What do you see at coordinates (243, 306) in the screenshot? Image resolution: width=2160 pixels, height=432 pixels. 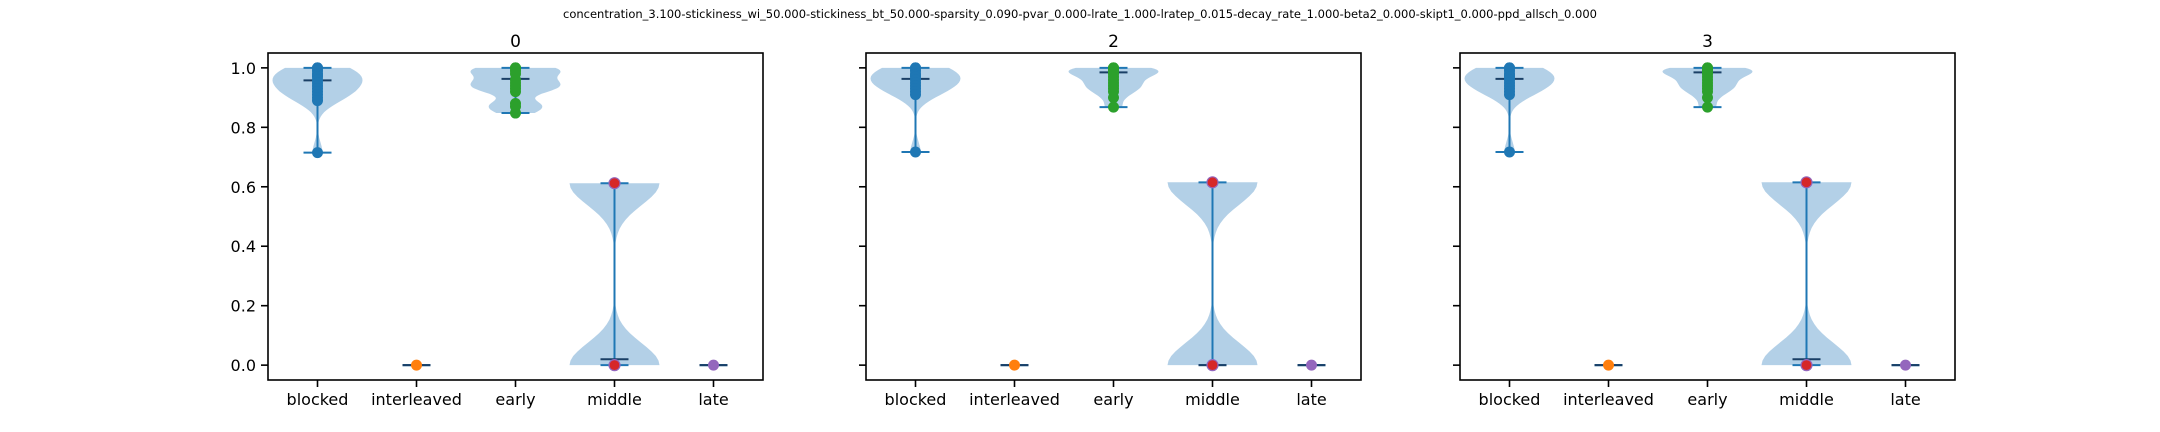 I see `y-tick-label: 0.2` at bounding box center [243, 306].